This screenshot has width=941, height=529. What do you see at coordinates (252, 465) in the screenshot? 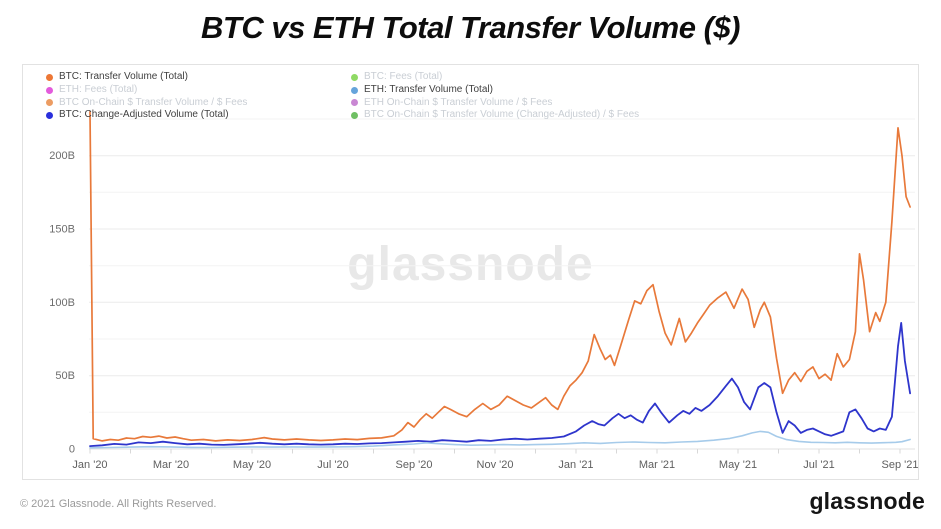
I see `x-axis-label: May '20` at bounding box center [252, 465].